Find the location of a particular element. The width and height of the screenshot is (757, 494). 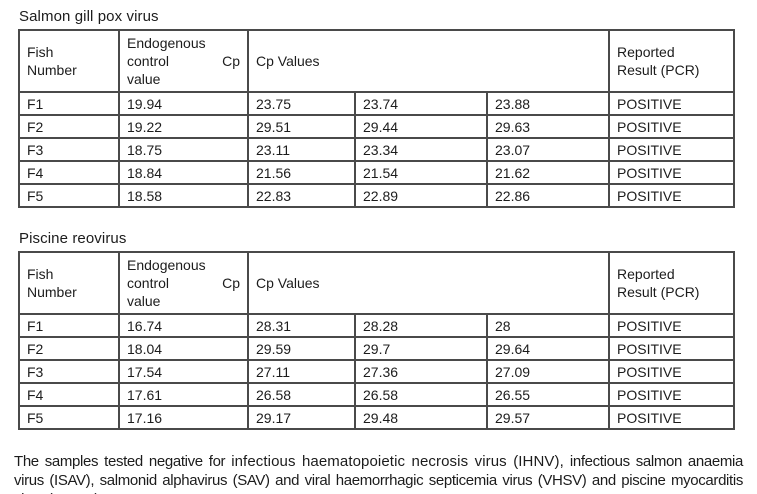

cp-value-cell: 29.48 is located at coordinates (421, 417).